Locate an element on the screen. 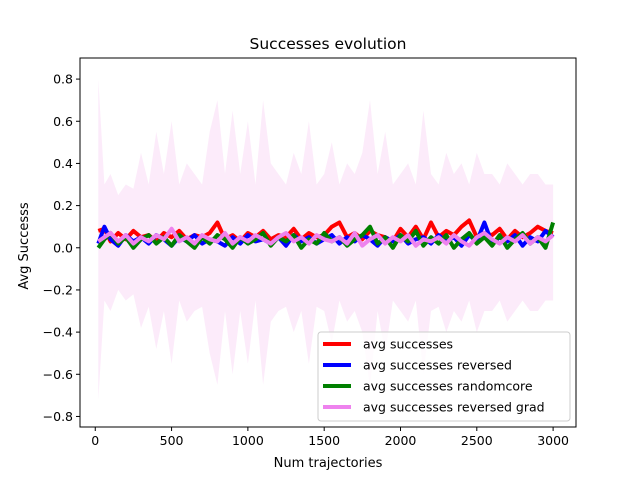 The width and height of the screenshot is (640, 480). y-tick-label: −0.4 is located at coordinates (58, 332).